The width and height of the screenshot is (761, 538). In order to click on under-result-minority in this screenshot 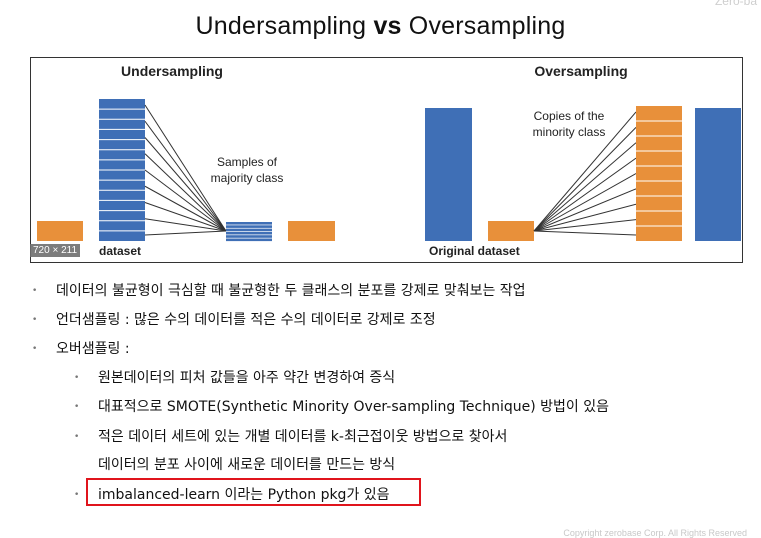, I will do `click(311, 231)`.